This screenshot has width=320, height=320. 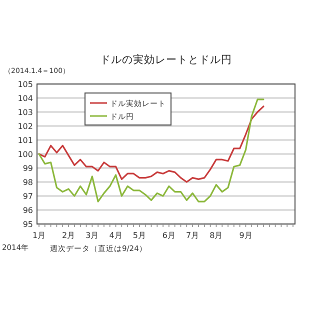 What do you see at coordinates (69, 235) in the screenshot?
I see `xtick: 2月` at bounding box center [69, 235].